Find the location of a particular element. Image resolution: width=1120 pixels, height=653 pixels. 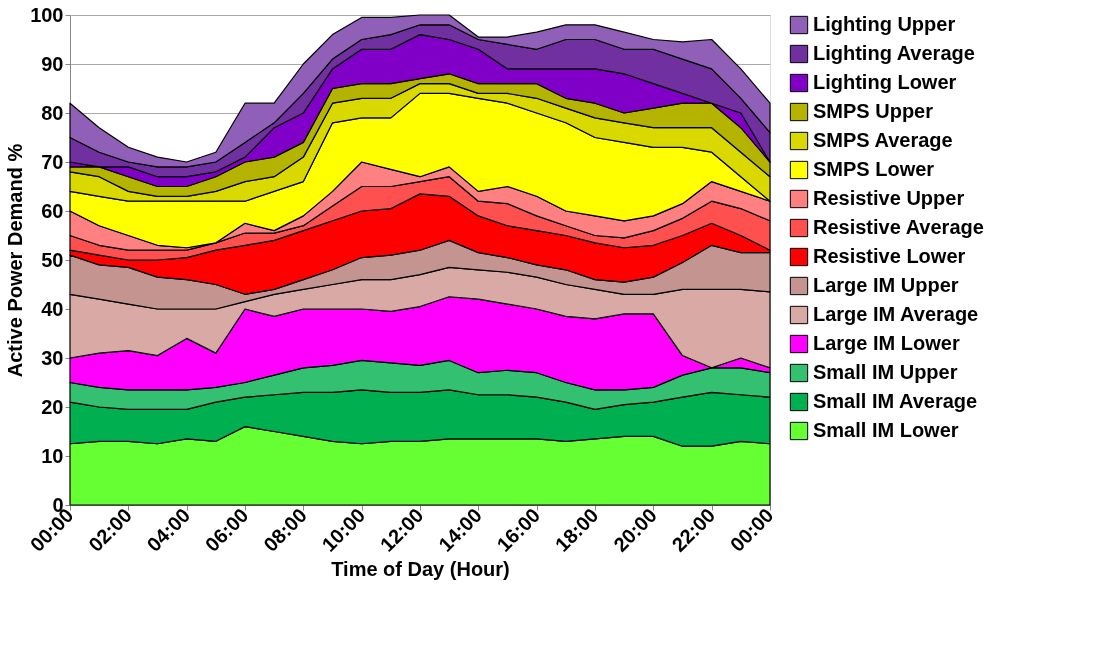

y-tick-label: 30 is located at coordinates (52, 357).